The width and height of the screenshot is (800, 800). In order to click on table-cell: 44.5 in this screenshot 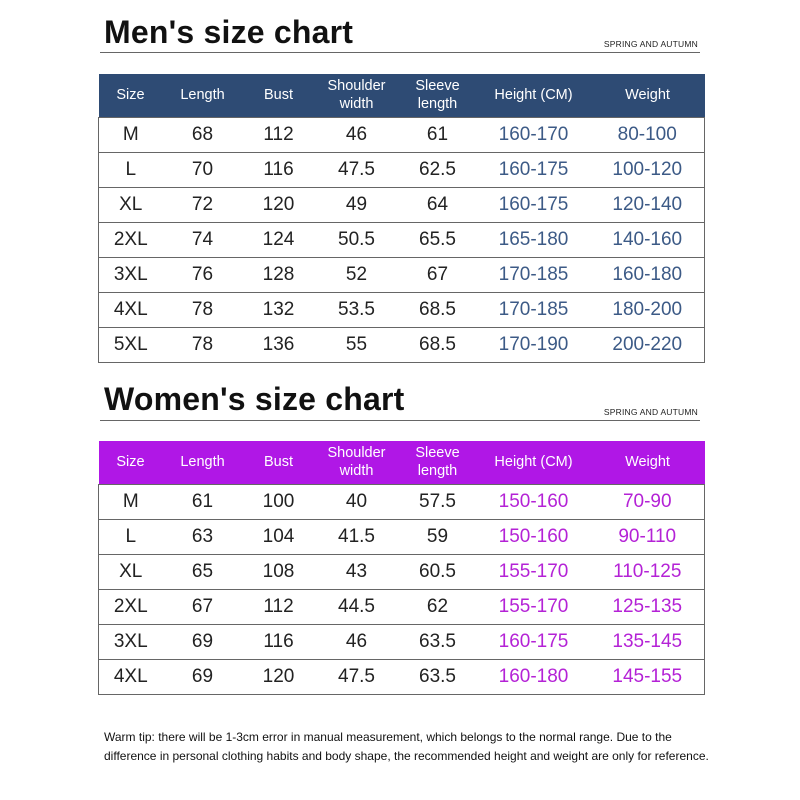, I will do `click(356, 606)`.